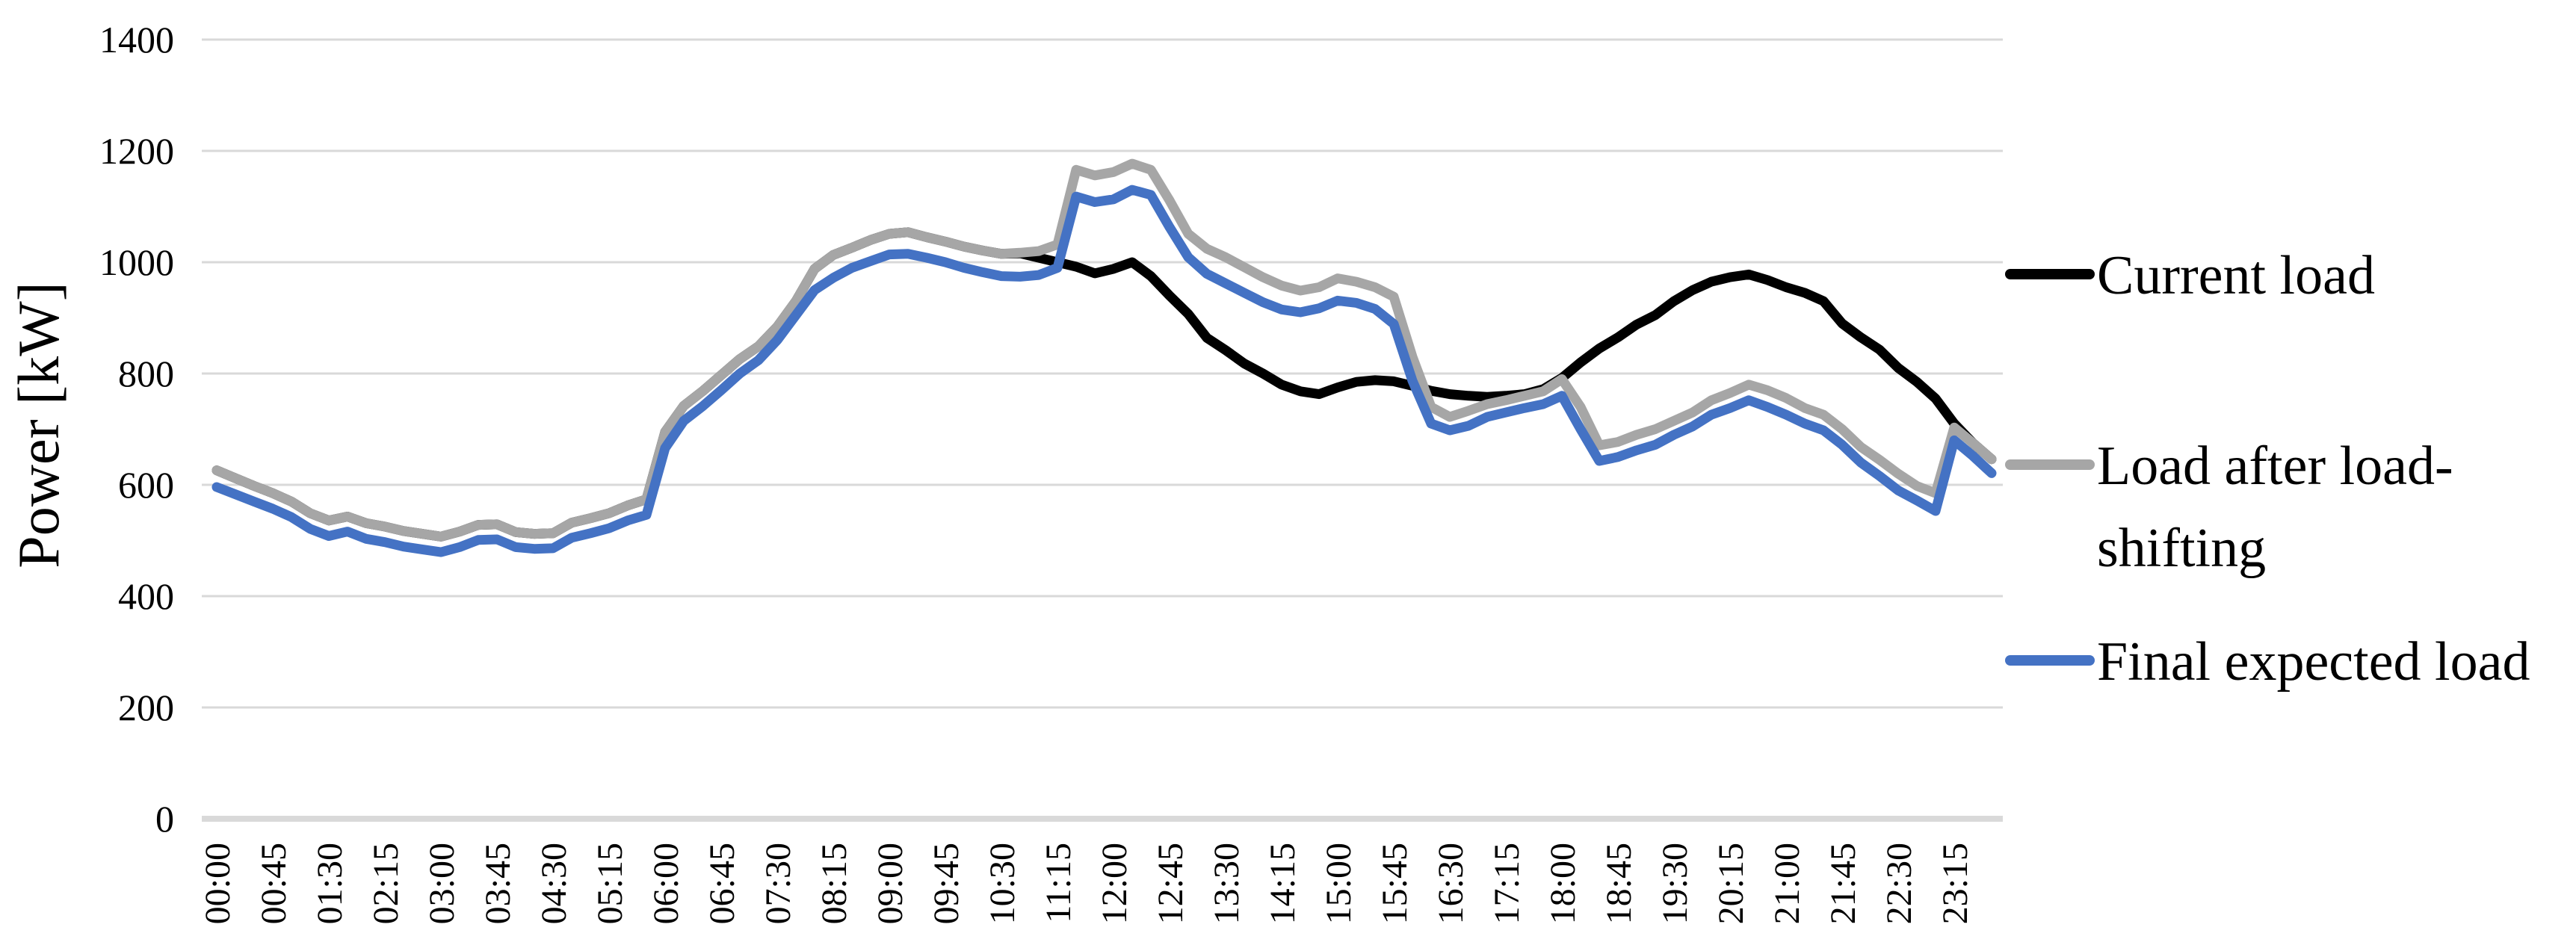  What do you see at coordinates (2236, 275) in the screenshot?
I see `legend-label: Current load` at bounding box center [2236, 275].